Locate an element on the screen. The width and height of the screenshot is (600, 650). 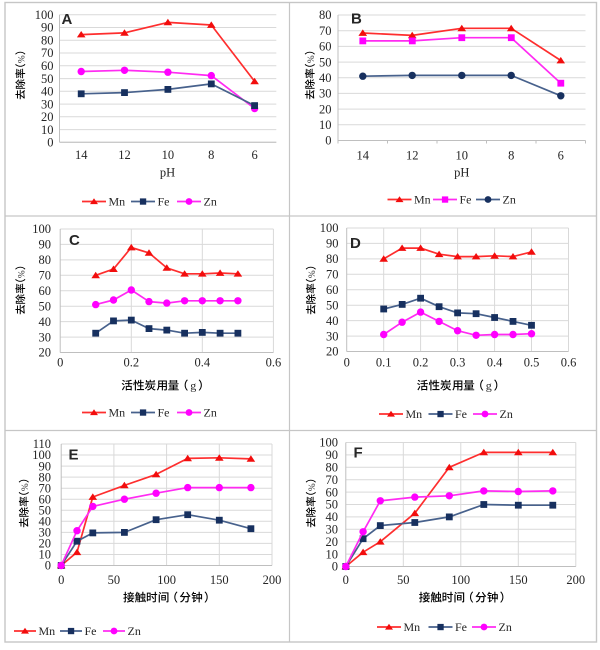
svg-text: 110 is located at coordinates (42, 444).